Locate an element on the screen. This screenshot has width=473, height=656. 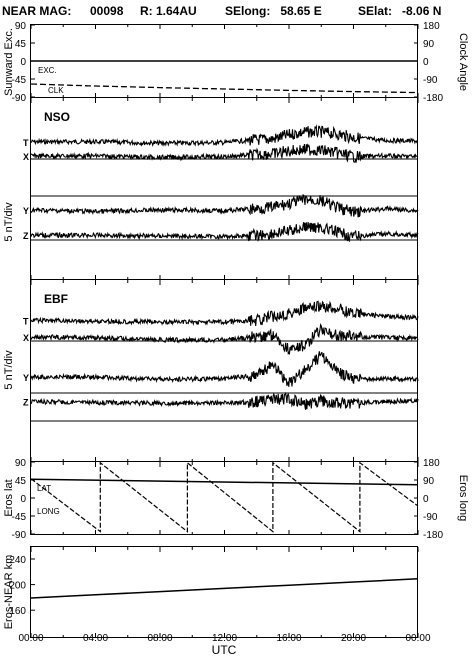
distance-panel-frame is located at coordinates (224, 592).